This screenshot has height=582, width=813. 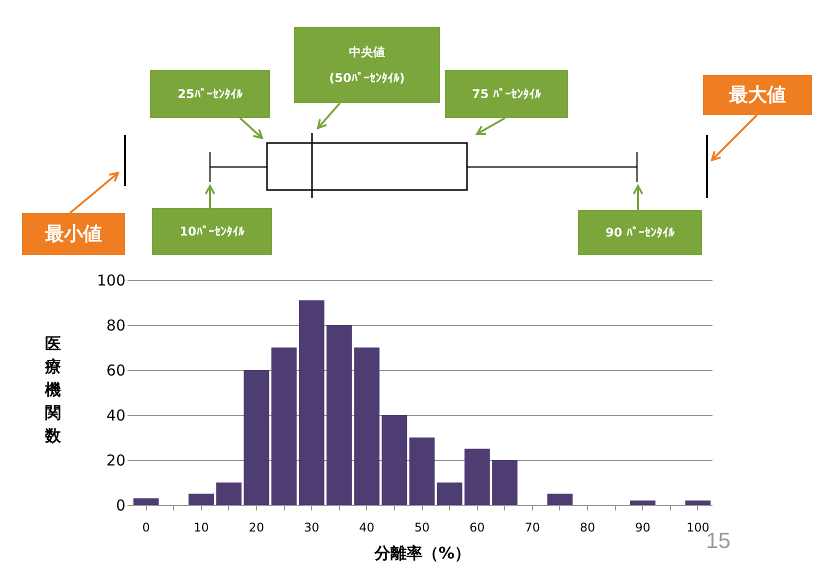 I want to click on y-tick-label: 40, so click(x=116, y=415).